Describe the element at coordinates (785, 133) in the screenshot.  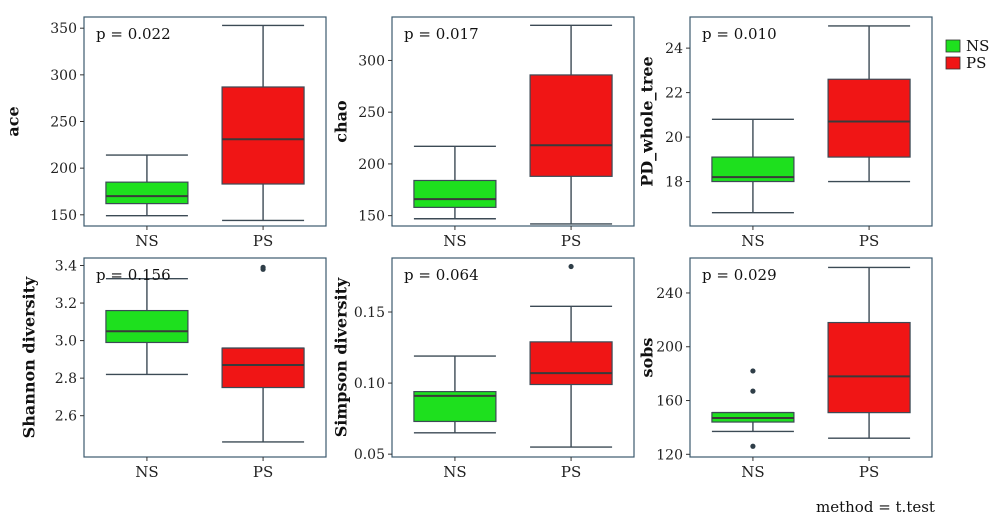
I see `panel-pd-whole-tree: 18 20 22 24 NS PS p = 0.010 PD_whole_tree` at that location.